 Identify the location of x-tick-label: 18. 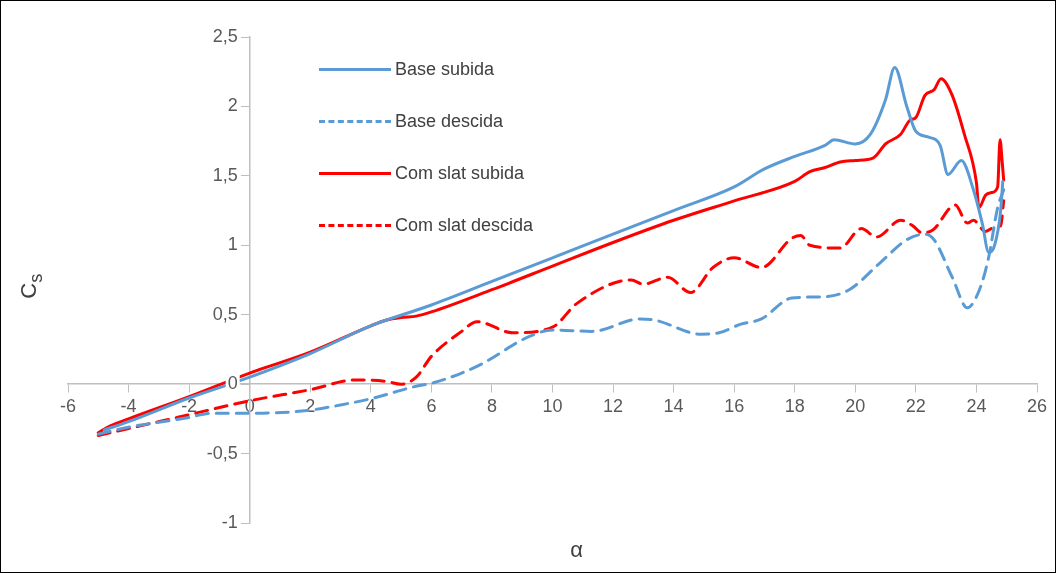
(794, 405).